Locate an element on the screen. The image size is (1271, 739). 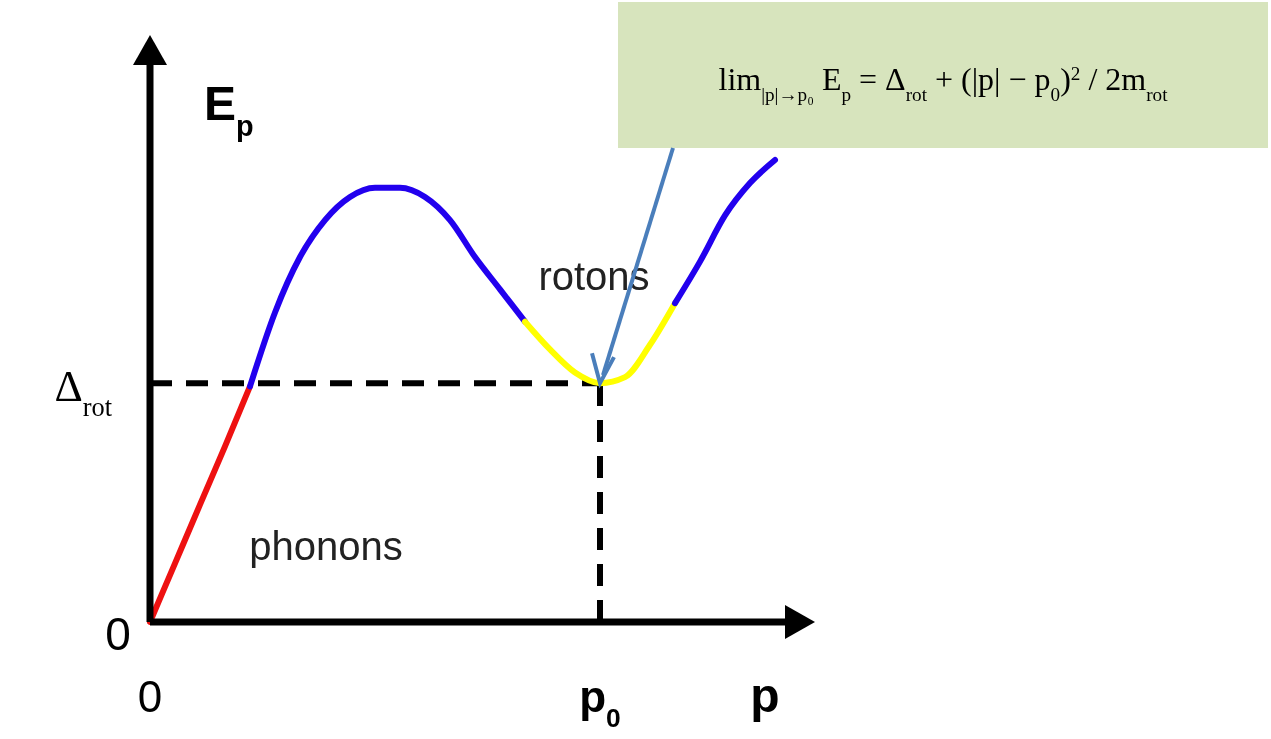
text: lim$_{|p|→p₀}$ E$_{p}$ = Δ$_{rot}$ + (|p| − p$_{0}$)$^{2}$ / 2m$_{rot}$ is located at coordinates (943, 83).